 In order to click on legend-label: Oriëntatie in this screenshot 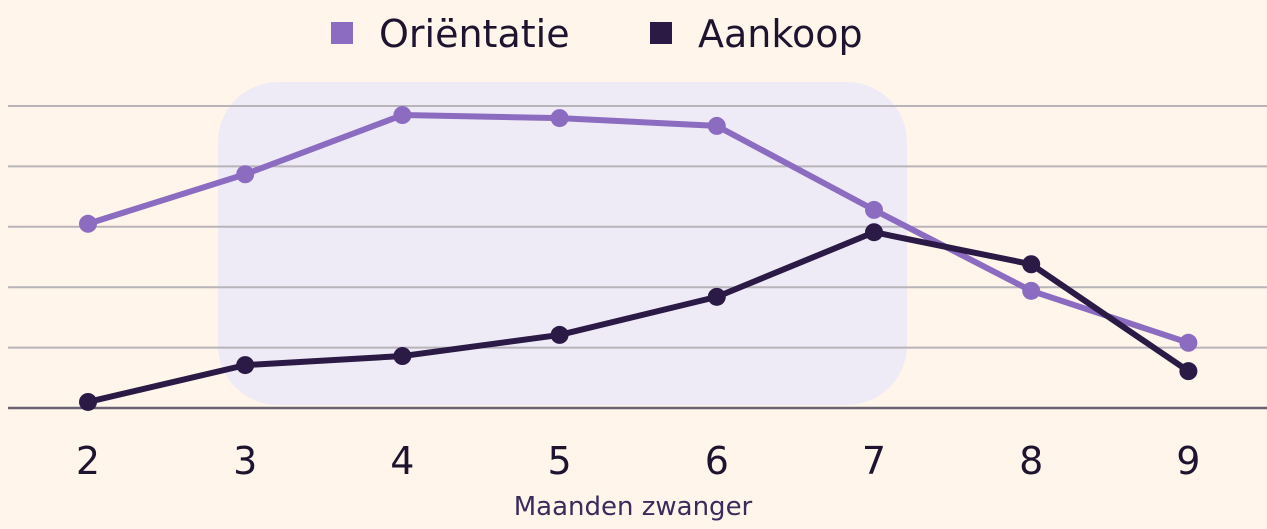, I will do `click(474, 34)`.